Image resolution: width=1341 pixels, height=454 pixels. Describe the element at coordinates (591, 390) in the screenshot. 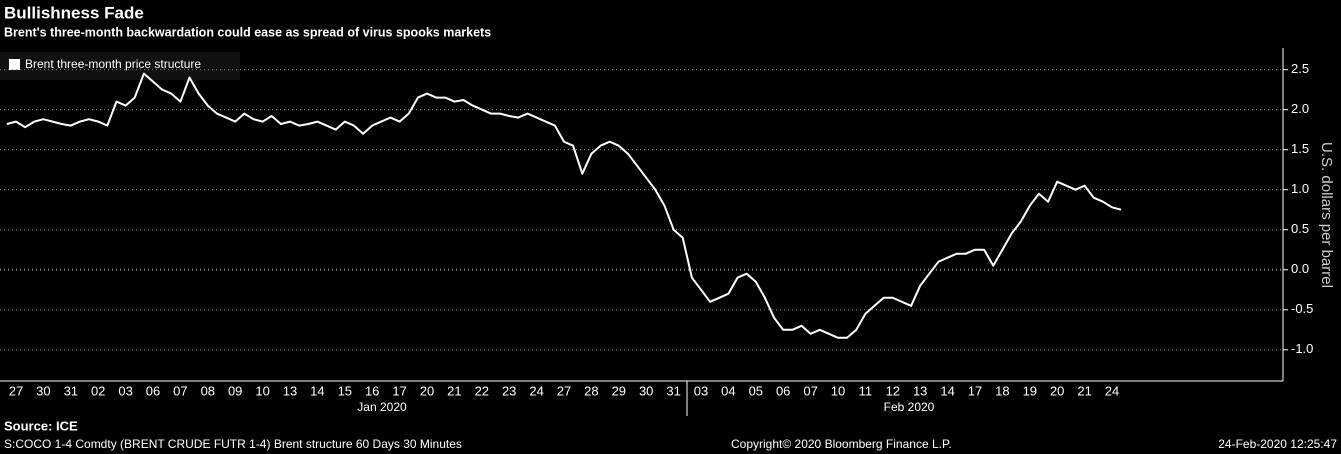

I see `x-tick-label: 28` at that location.